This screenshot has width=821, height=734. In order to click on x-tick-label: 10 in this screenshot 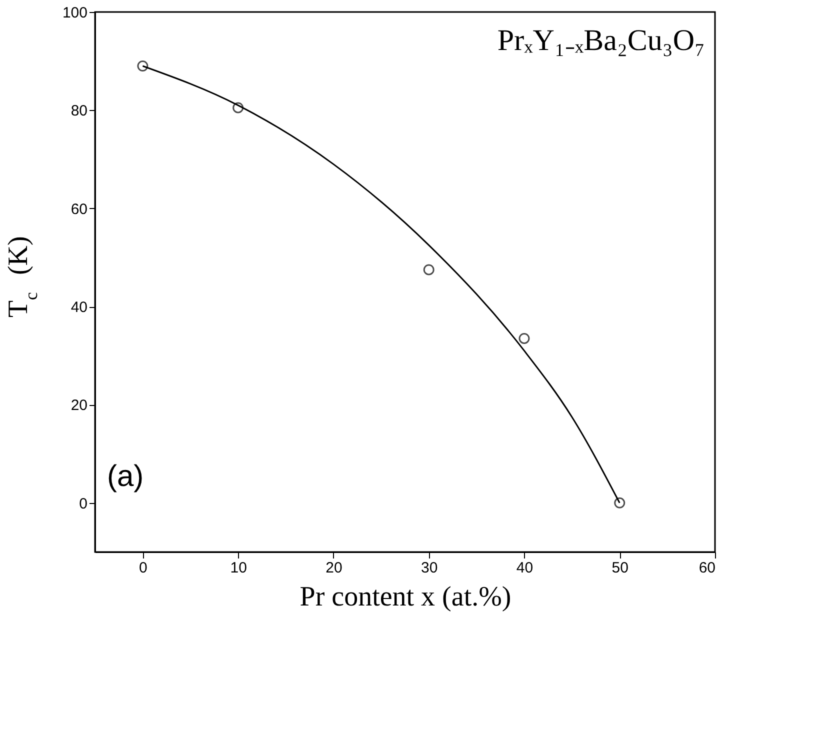, I will do `click(238, 568)`.